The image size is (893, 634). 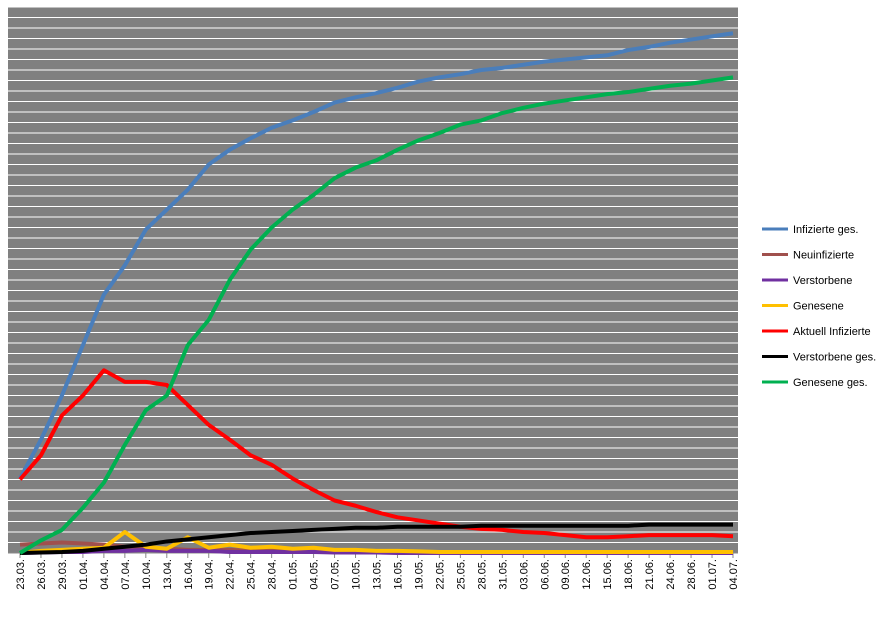 What do you see at coordinates (126, 574) in the screenshot?
I see `x-tick-label: 07.04.` at bounding box center [126, 574].